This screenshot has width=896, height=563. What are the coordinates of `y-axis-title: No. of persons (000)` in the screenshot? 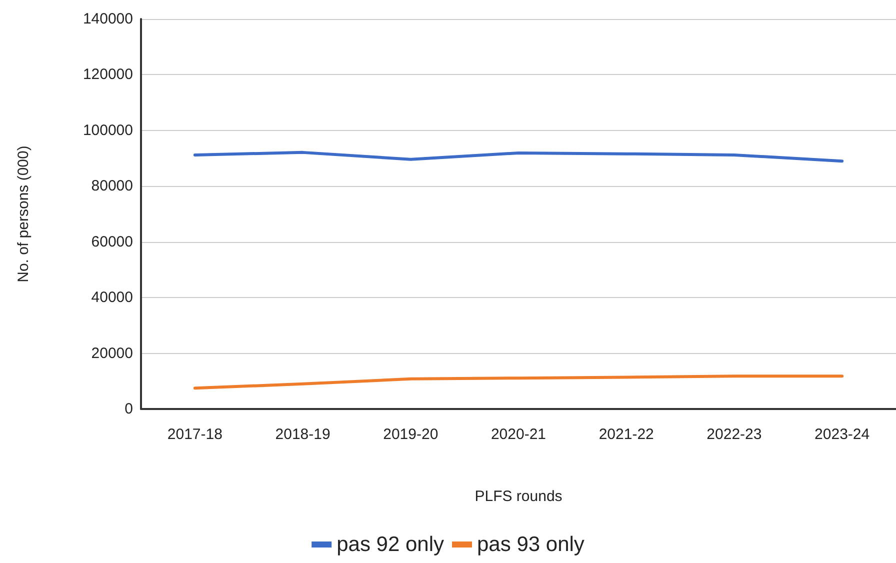 It's located at (23, 214).